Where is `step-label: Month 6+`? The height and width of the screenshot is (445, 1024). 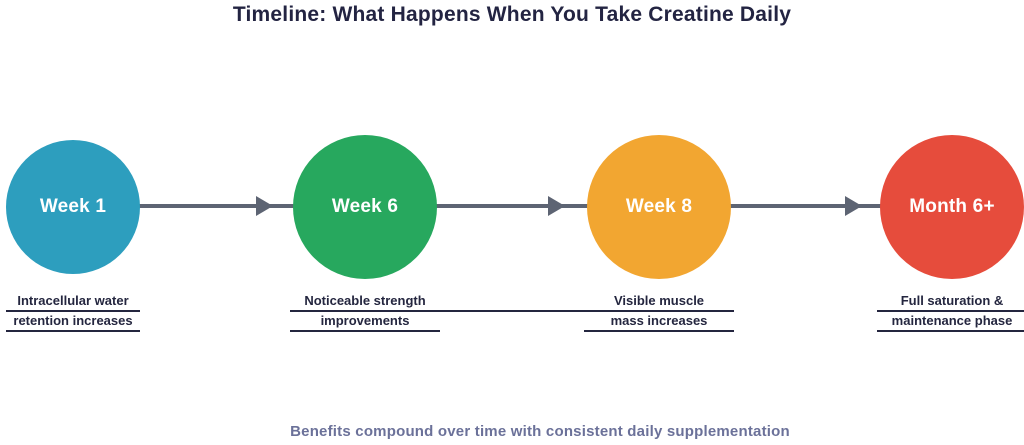 step-label: Month 6+ is located at coordinates (952, 206).